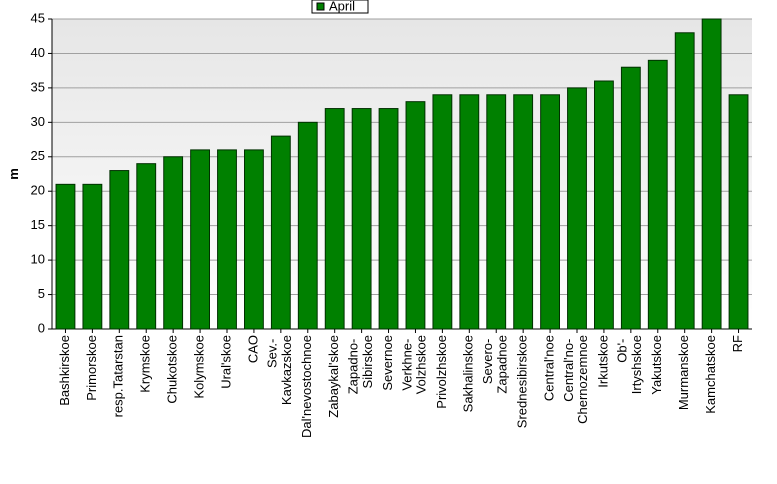 The width and height of the screenshot is (777, 484). I want to click on x-tick-label: Privolzhskoe, so click(441, 372).